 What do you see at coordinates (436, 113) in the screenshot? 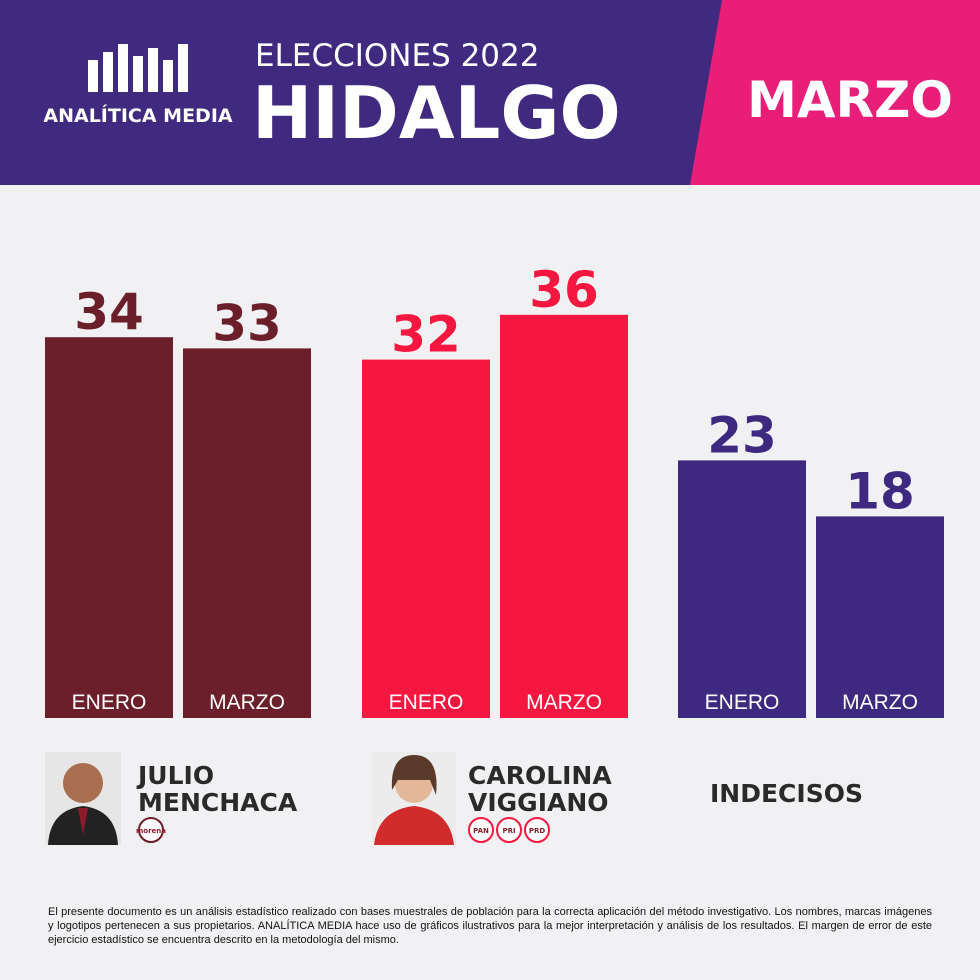
I see `title: HIDALGO` at bounding box center [436, 113].